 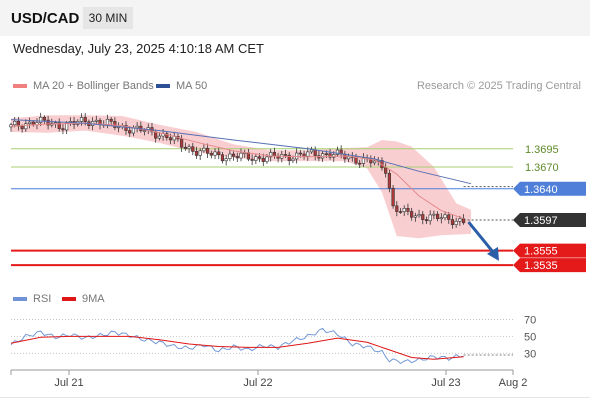 I want to click on legend-ma9: 9MA, so click(x=83, y=299).